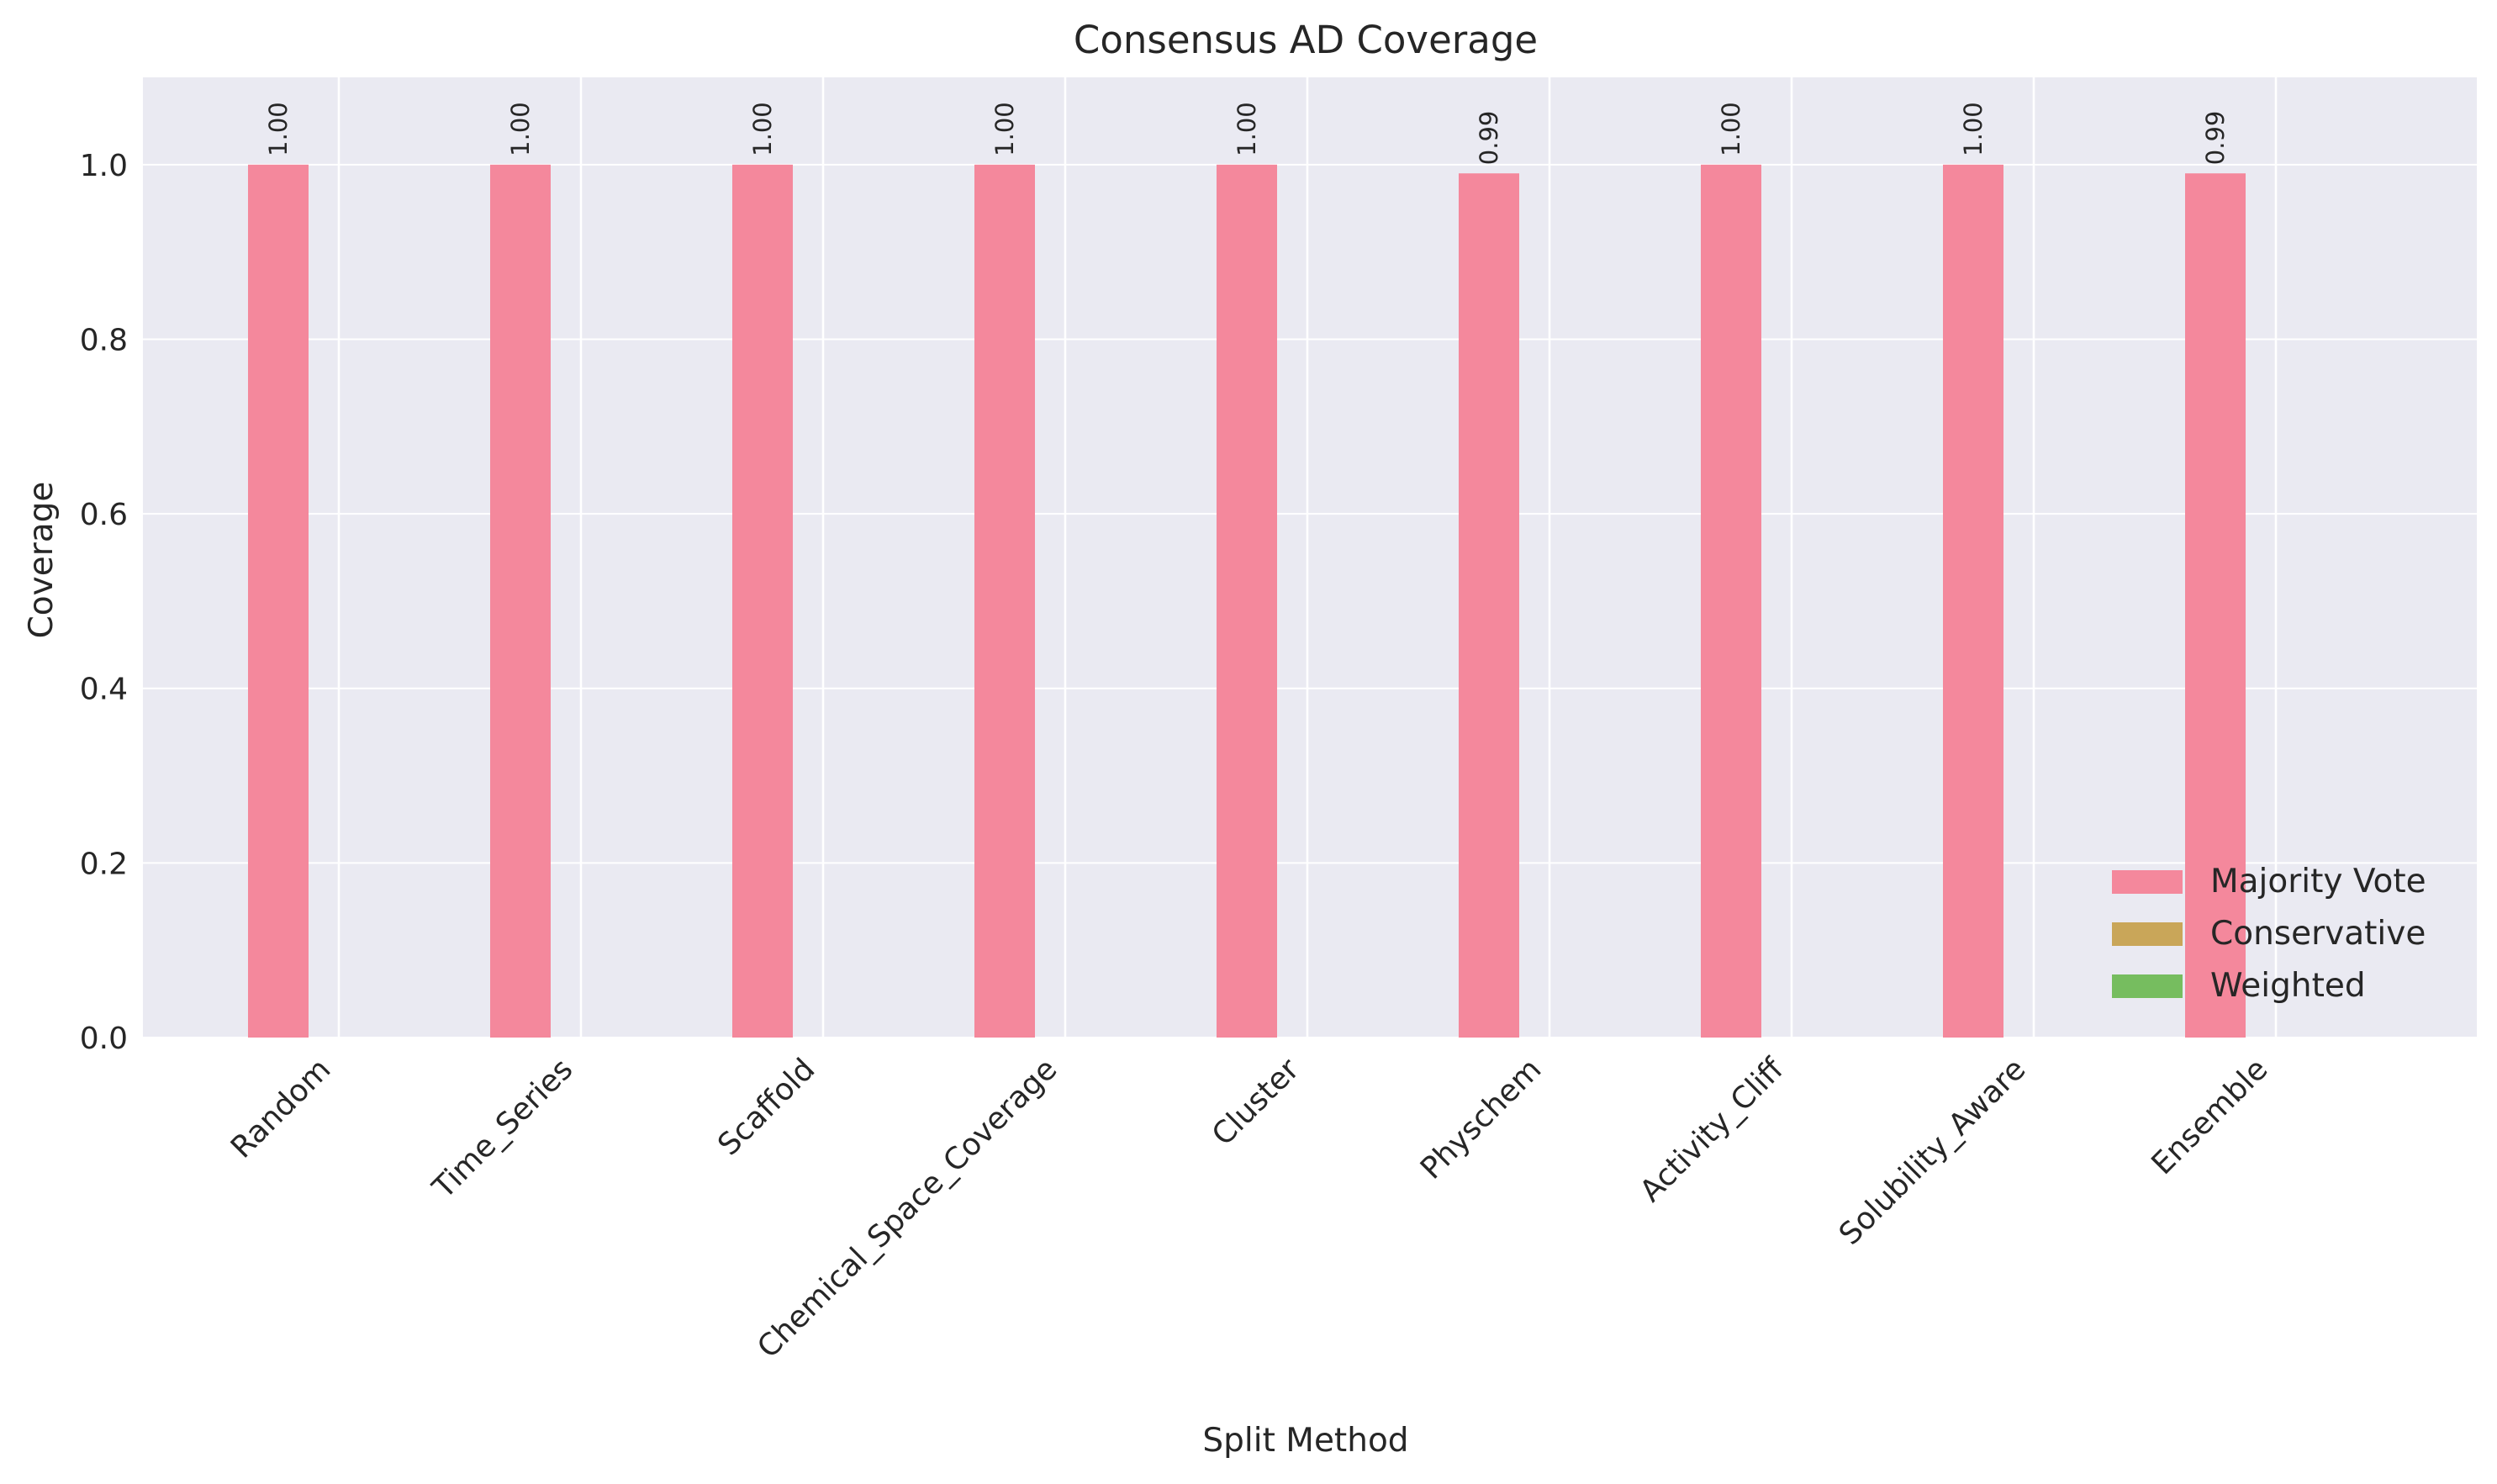 Image resolution: width=2497 pixels, height=1484 pixels. Describe the element at coordinates (104, 864) in the screenshot. I see `y-tick-label: 0.2` at that location.